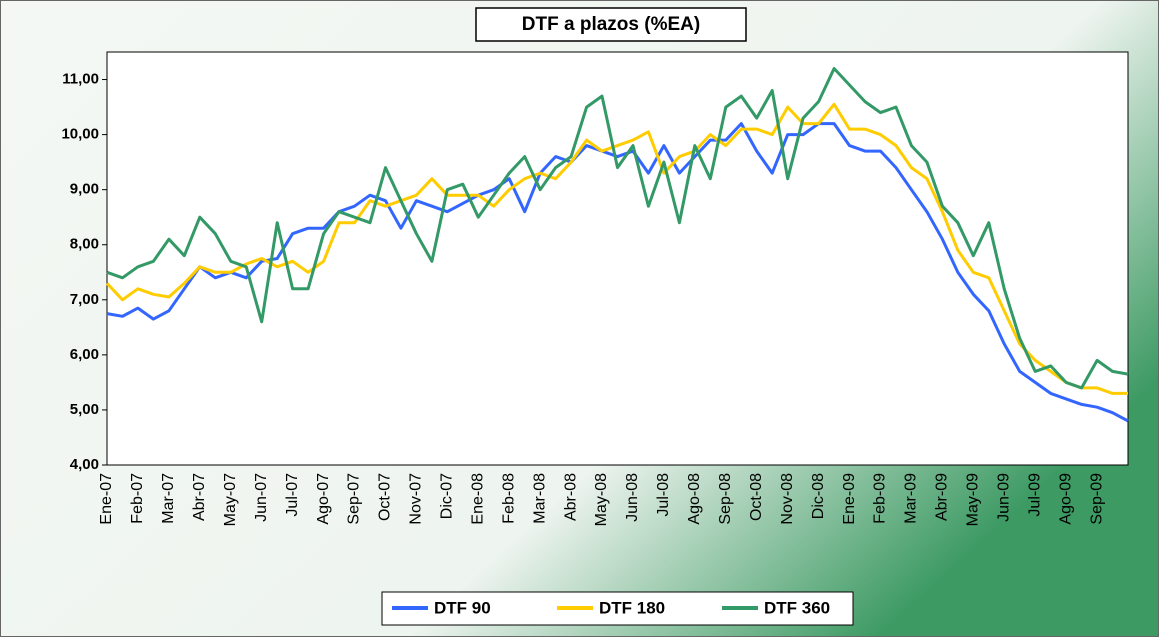 Image resolution: width=1159 pixels, height=642 pixels. I want to click on x-tick-label: May-08, so click(601, 499).